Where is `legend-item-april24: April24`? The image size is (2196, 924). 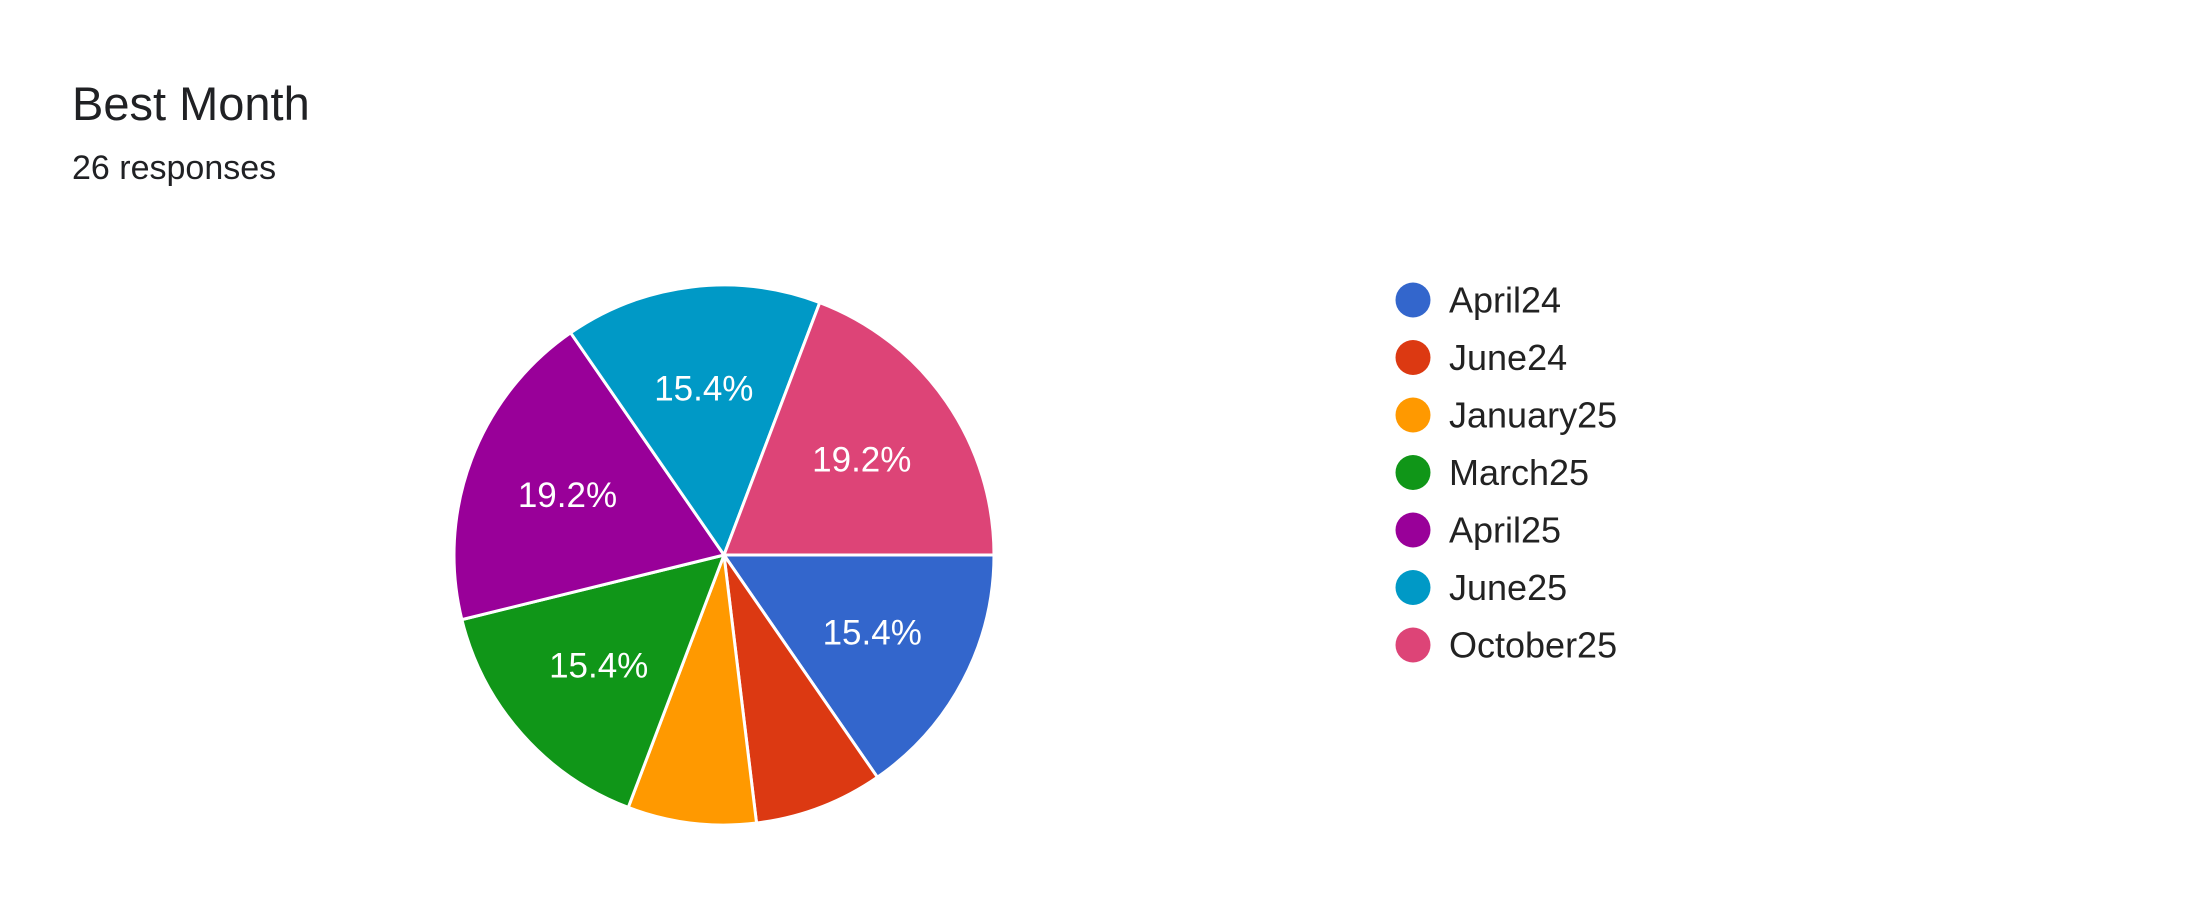
legend-item-april24: April24 is located at coordinates (1478, 300).